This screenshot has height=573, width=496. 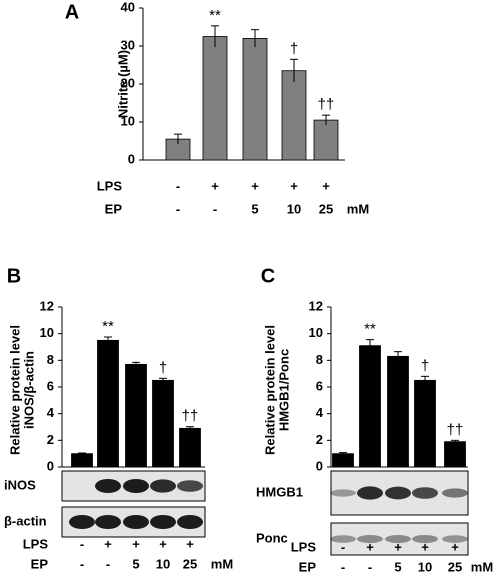 I want to click on y-axis-label: Relative protein level, so click(x=14, y=390).